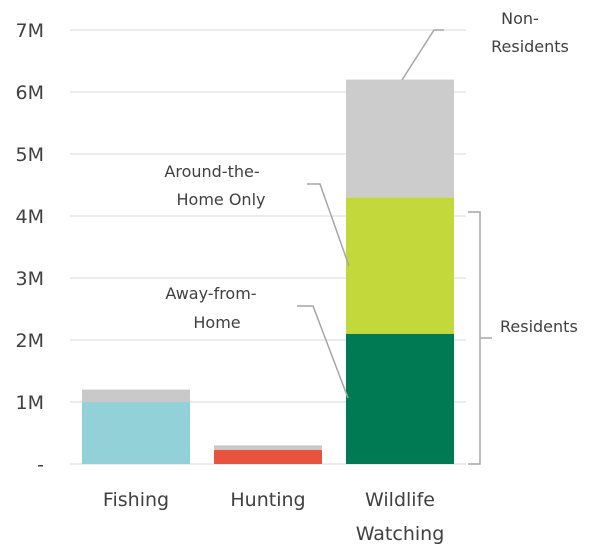 Image resolution: width=592 pixels, height=548 pixels. What do you see at coordinates (323, 352) in the screenshot?
I see `leader-line-away-home` at bounding box center [323, 352].